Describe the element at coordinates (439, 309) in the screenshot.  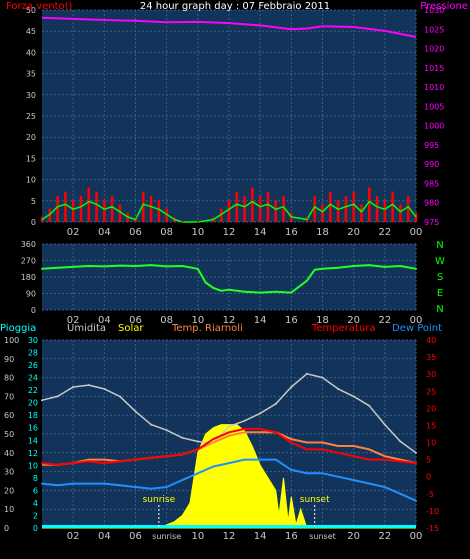
I see `compass-label: N` at that location.